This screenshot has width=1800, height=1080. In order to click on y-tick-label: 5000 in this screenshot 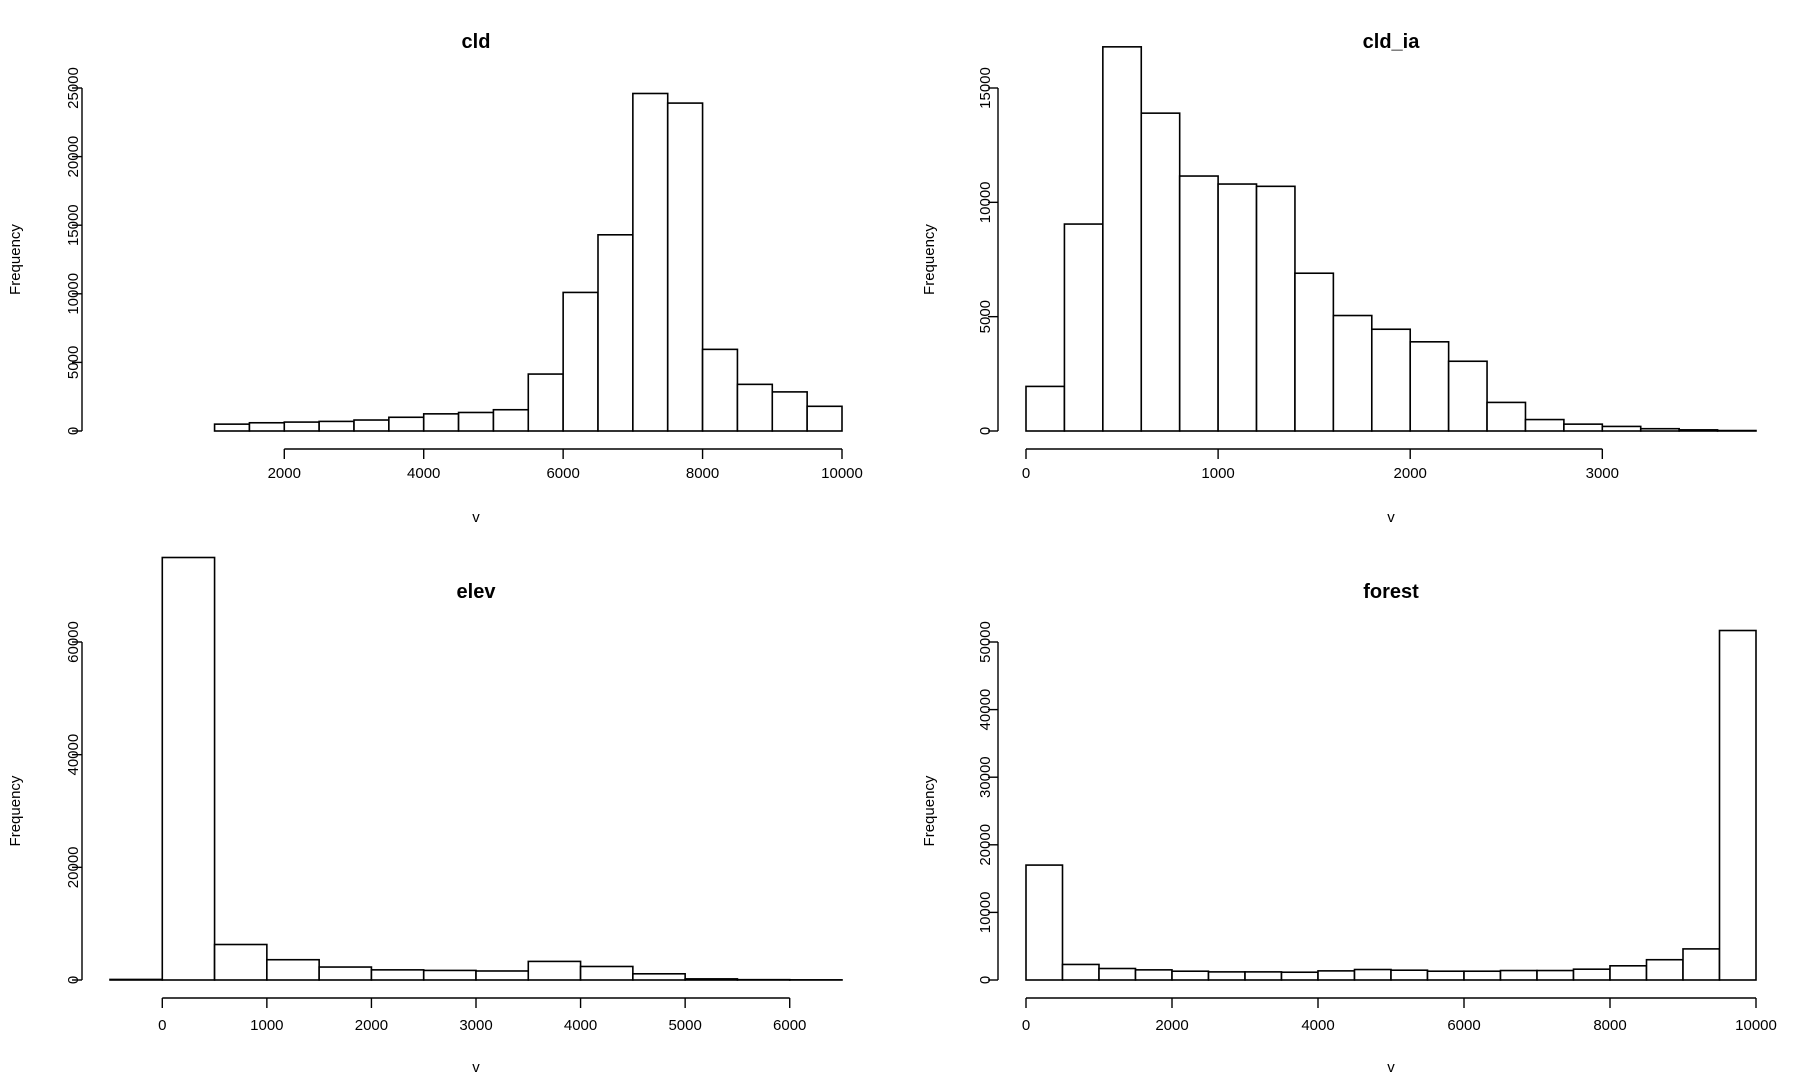, I will do `click(73, 362)`.